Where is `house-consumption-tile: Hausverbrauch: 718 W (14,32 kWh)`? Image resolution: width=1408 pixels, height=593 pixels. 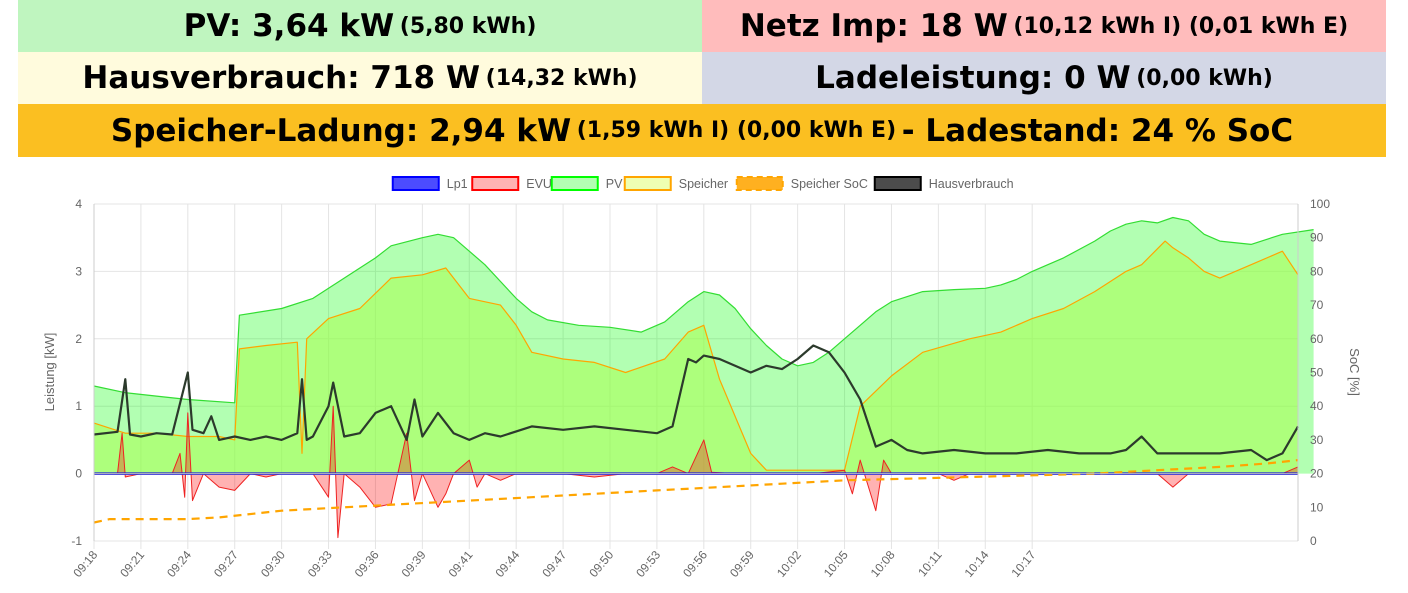
house-consumption-tile: Hausverbrauch: 718 W (14,32 kWh) is located at coordinates (360, 78).